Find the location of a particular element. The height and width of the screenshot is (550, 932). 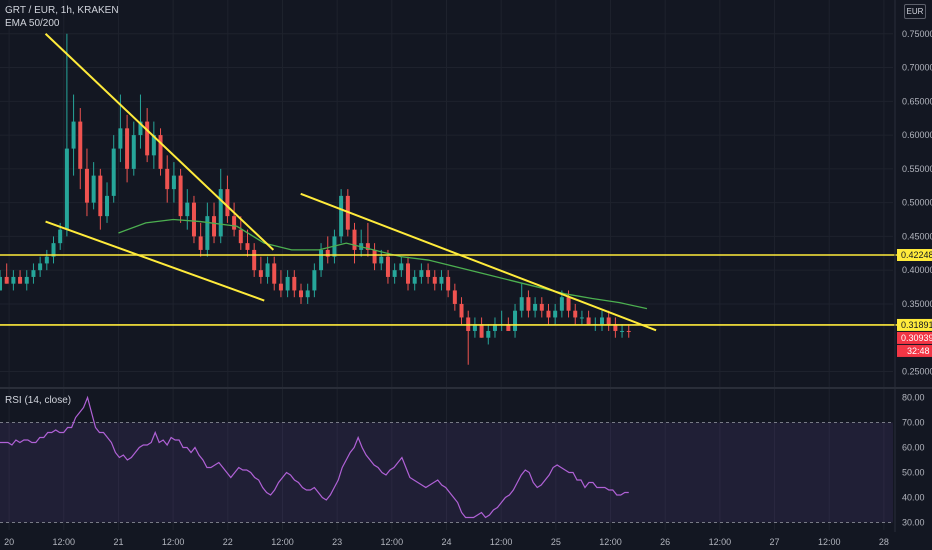

rsi-axis-ticks: 80.00 70.00 60.00 50.00 40.00 30.00 is located at coordinates (913, 460).